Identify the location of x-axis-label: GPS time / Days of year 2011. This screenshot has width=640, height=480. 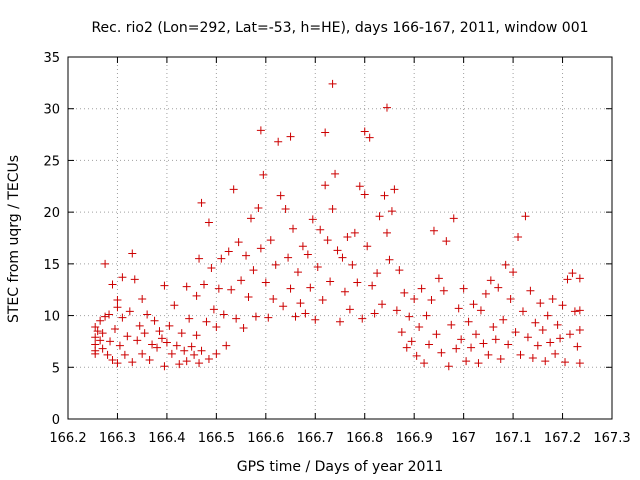
(340, 467).